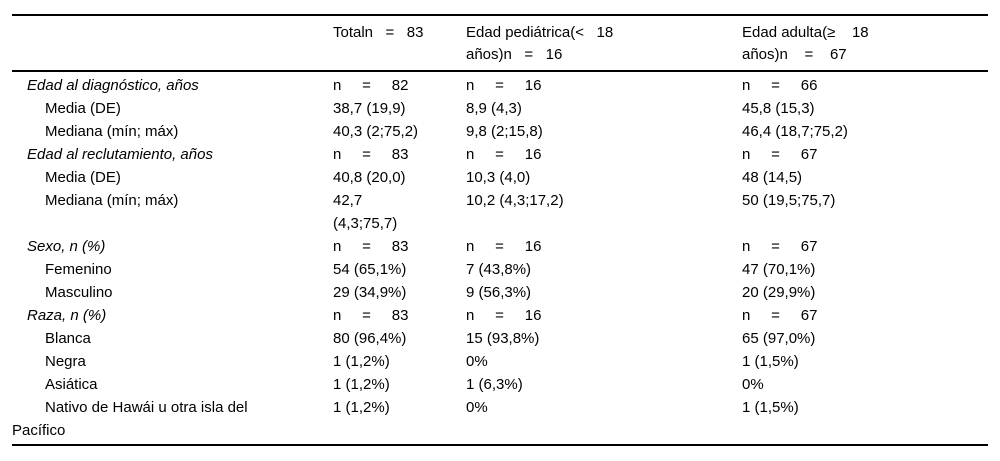  I want to click on cell-total: n = 82, so click(371, 85).